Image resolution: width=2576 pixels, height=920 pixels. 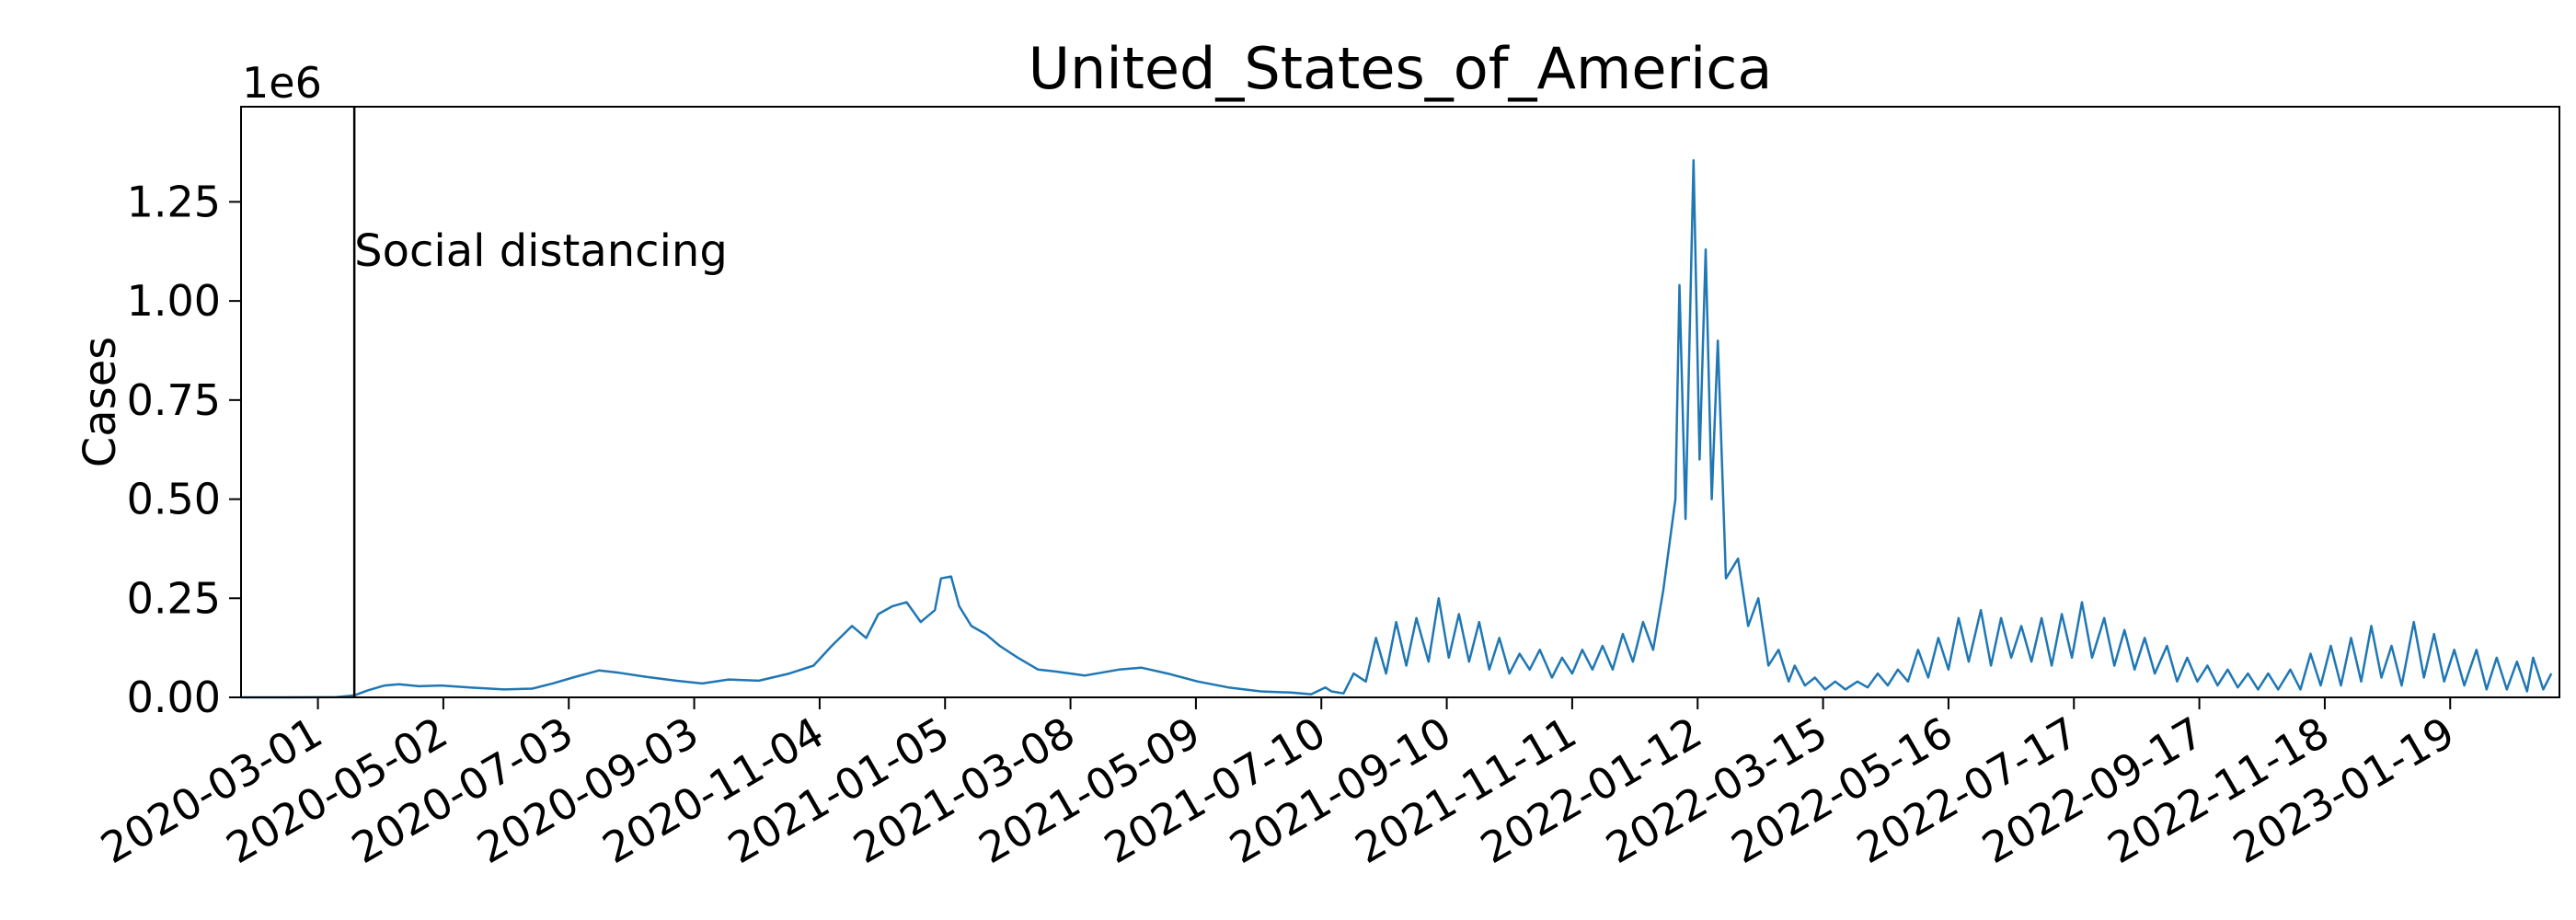 What do you see at coordinates (174, 499) in the screenshot?
I see `y-tick-label: 0.50` at bounding box center [174, 499].